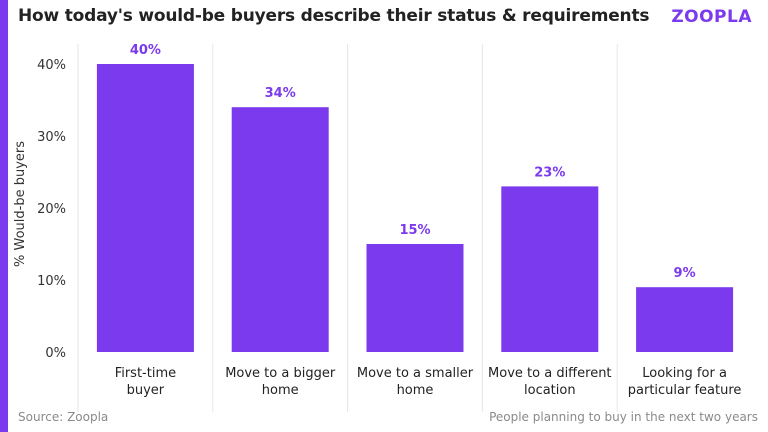 This screenshot has height=432, width=768. I want to click on data-label: 9%, so click(685, 273).